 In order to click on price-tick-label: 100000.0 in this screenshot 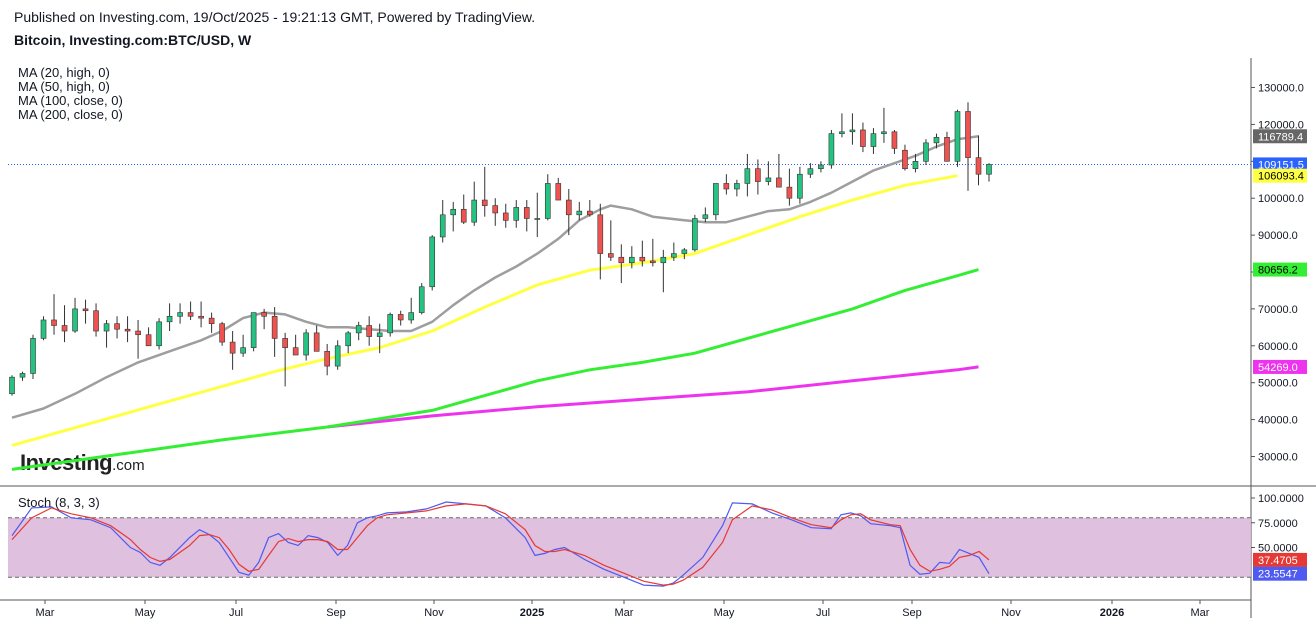, I will do `click(1281, 199)`.